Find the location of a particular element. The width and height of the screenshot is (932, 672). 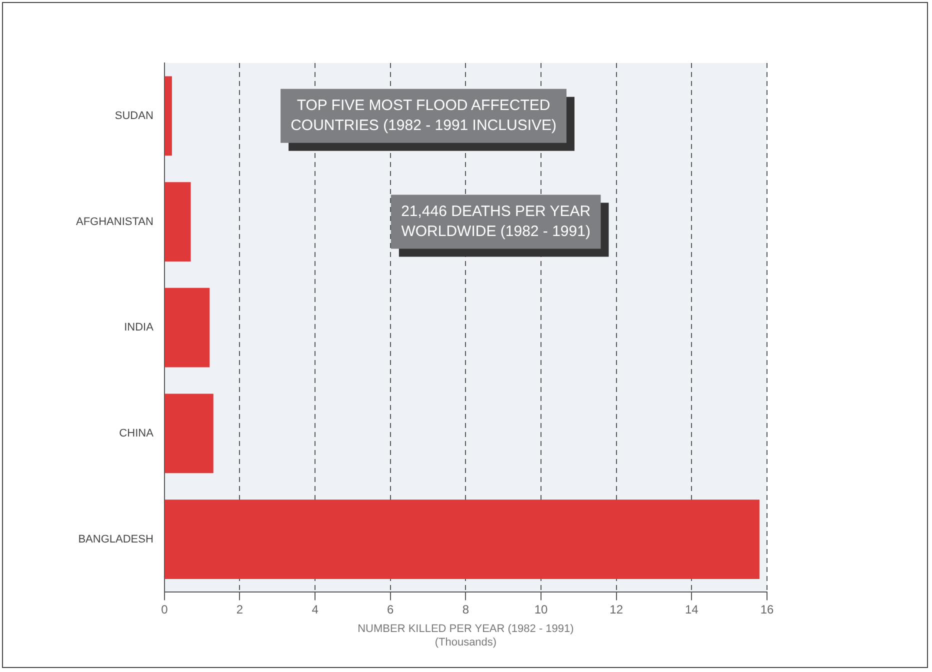

x-tick-label: 6 is located at coordinates (390, 609).